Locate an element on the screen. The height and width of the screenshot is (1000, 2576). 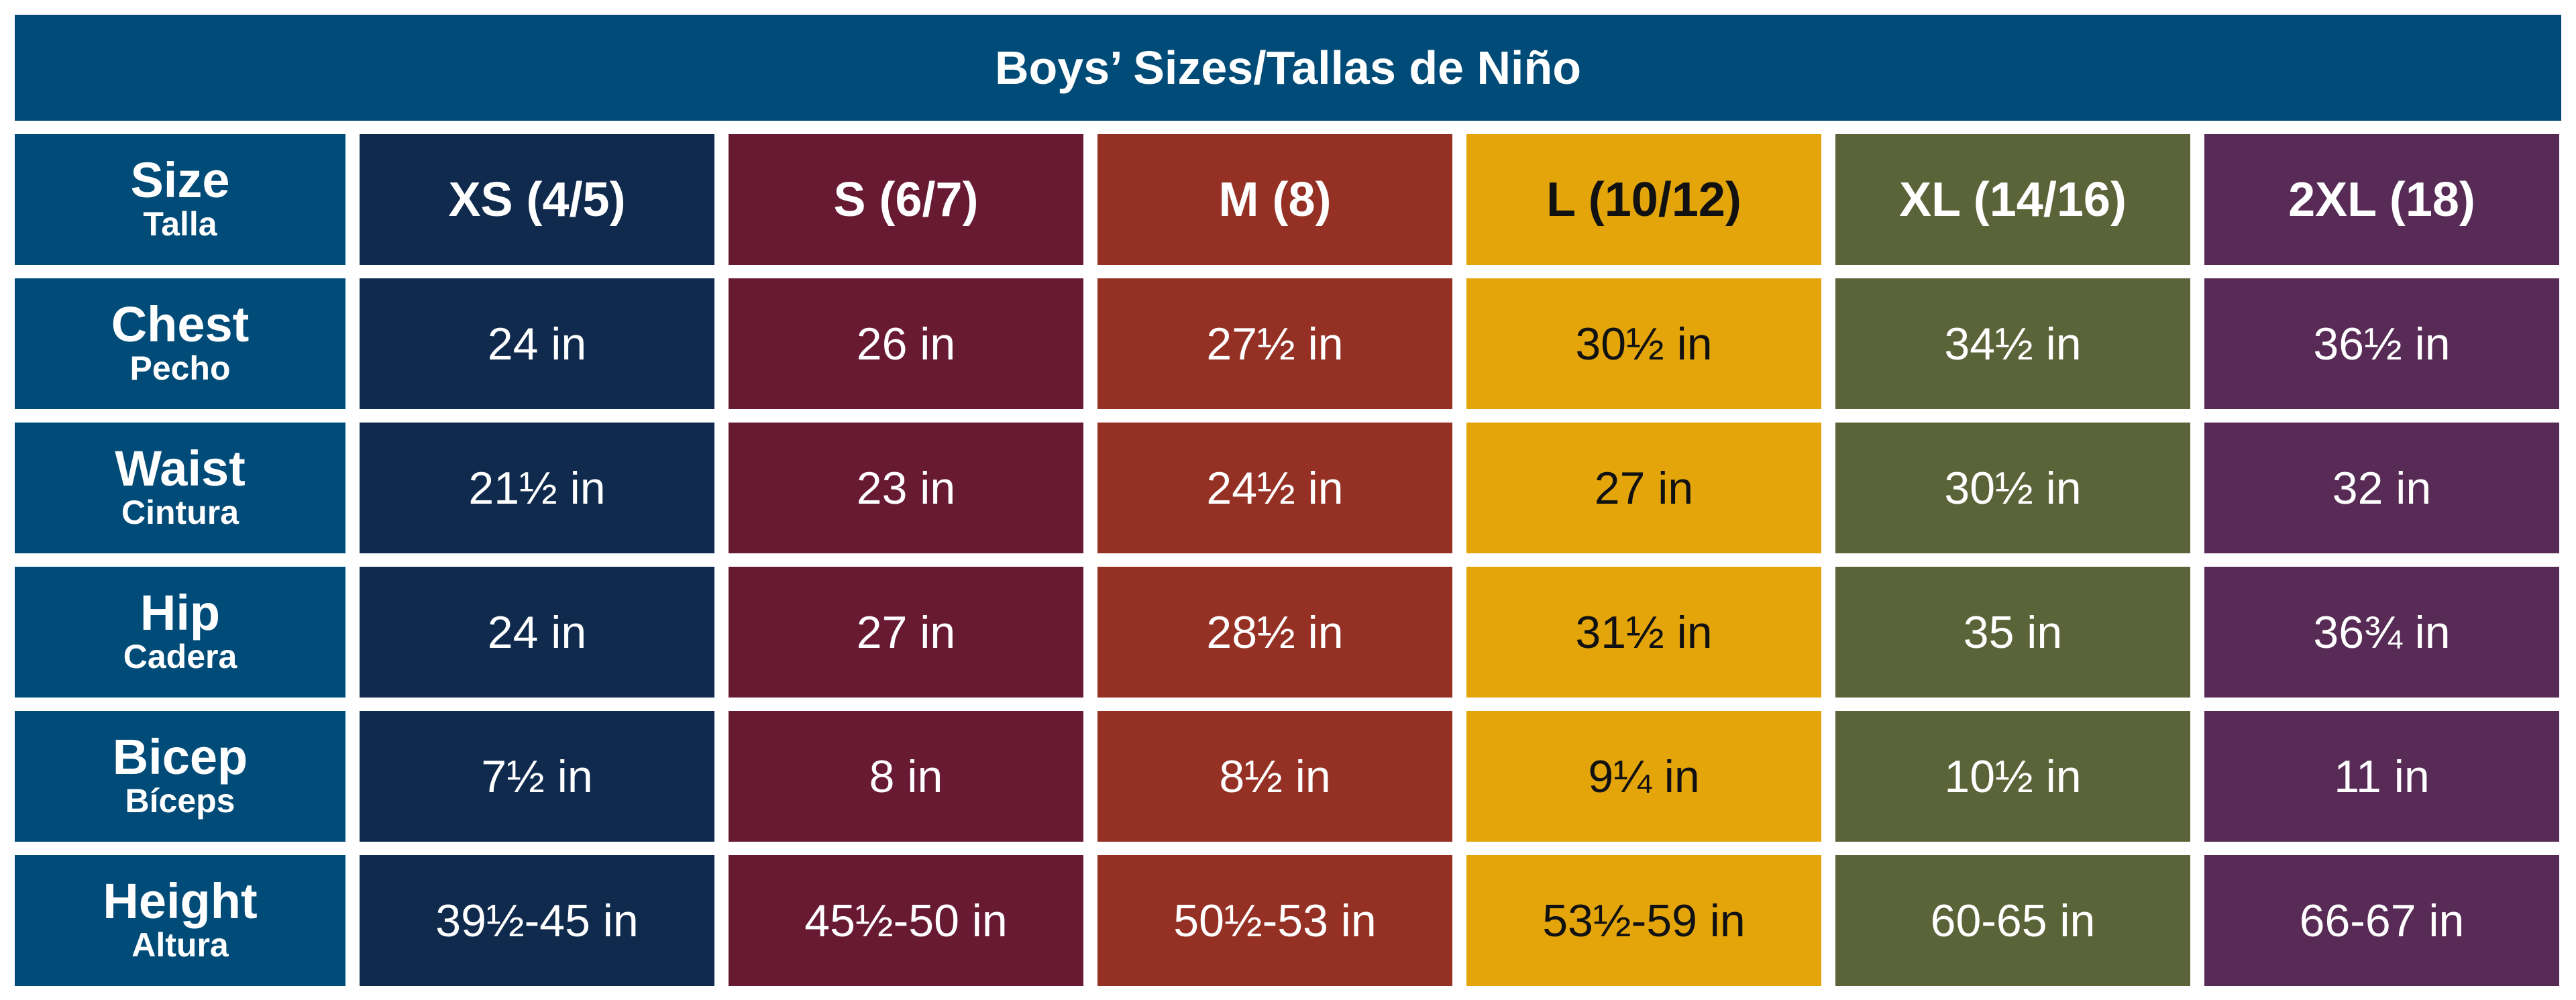
column-header: XS (4/5) is located at coordinates (537, 199).